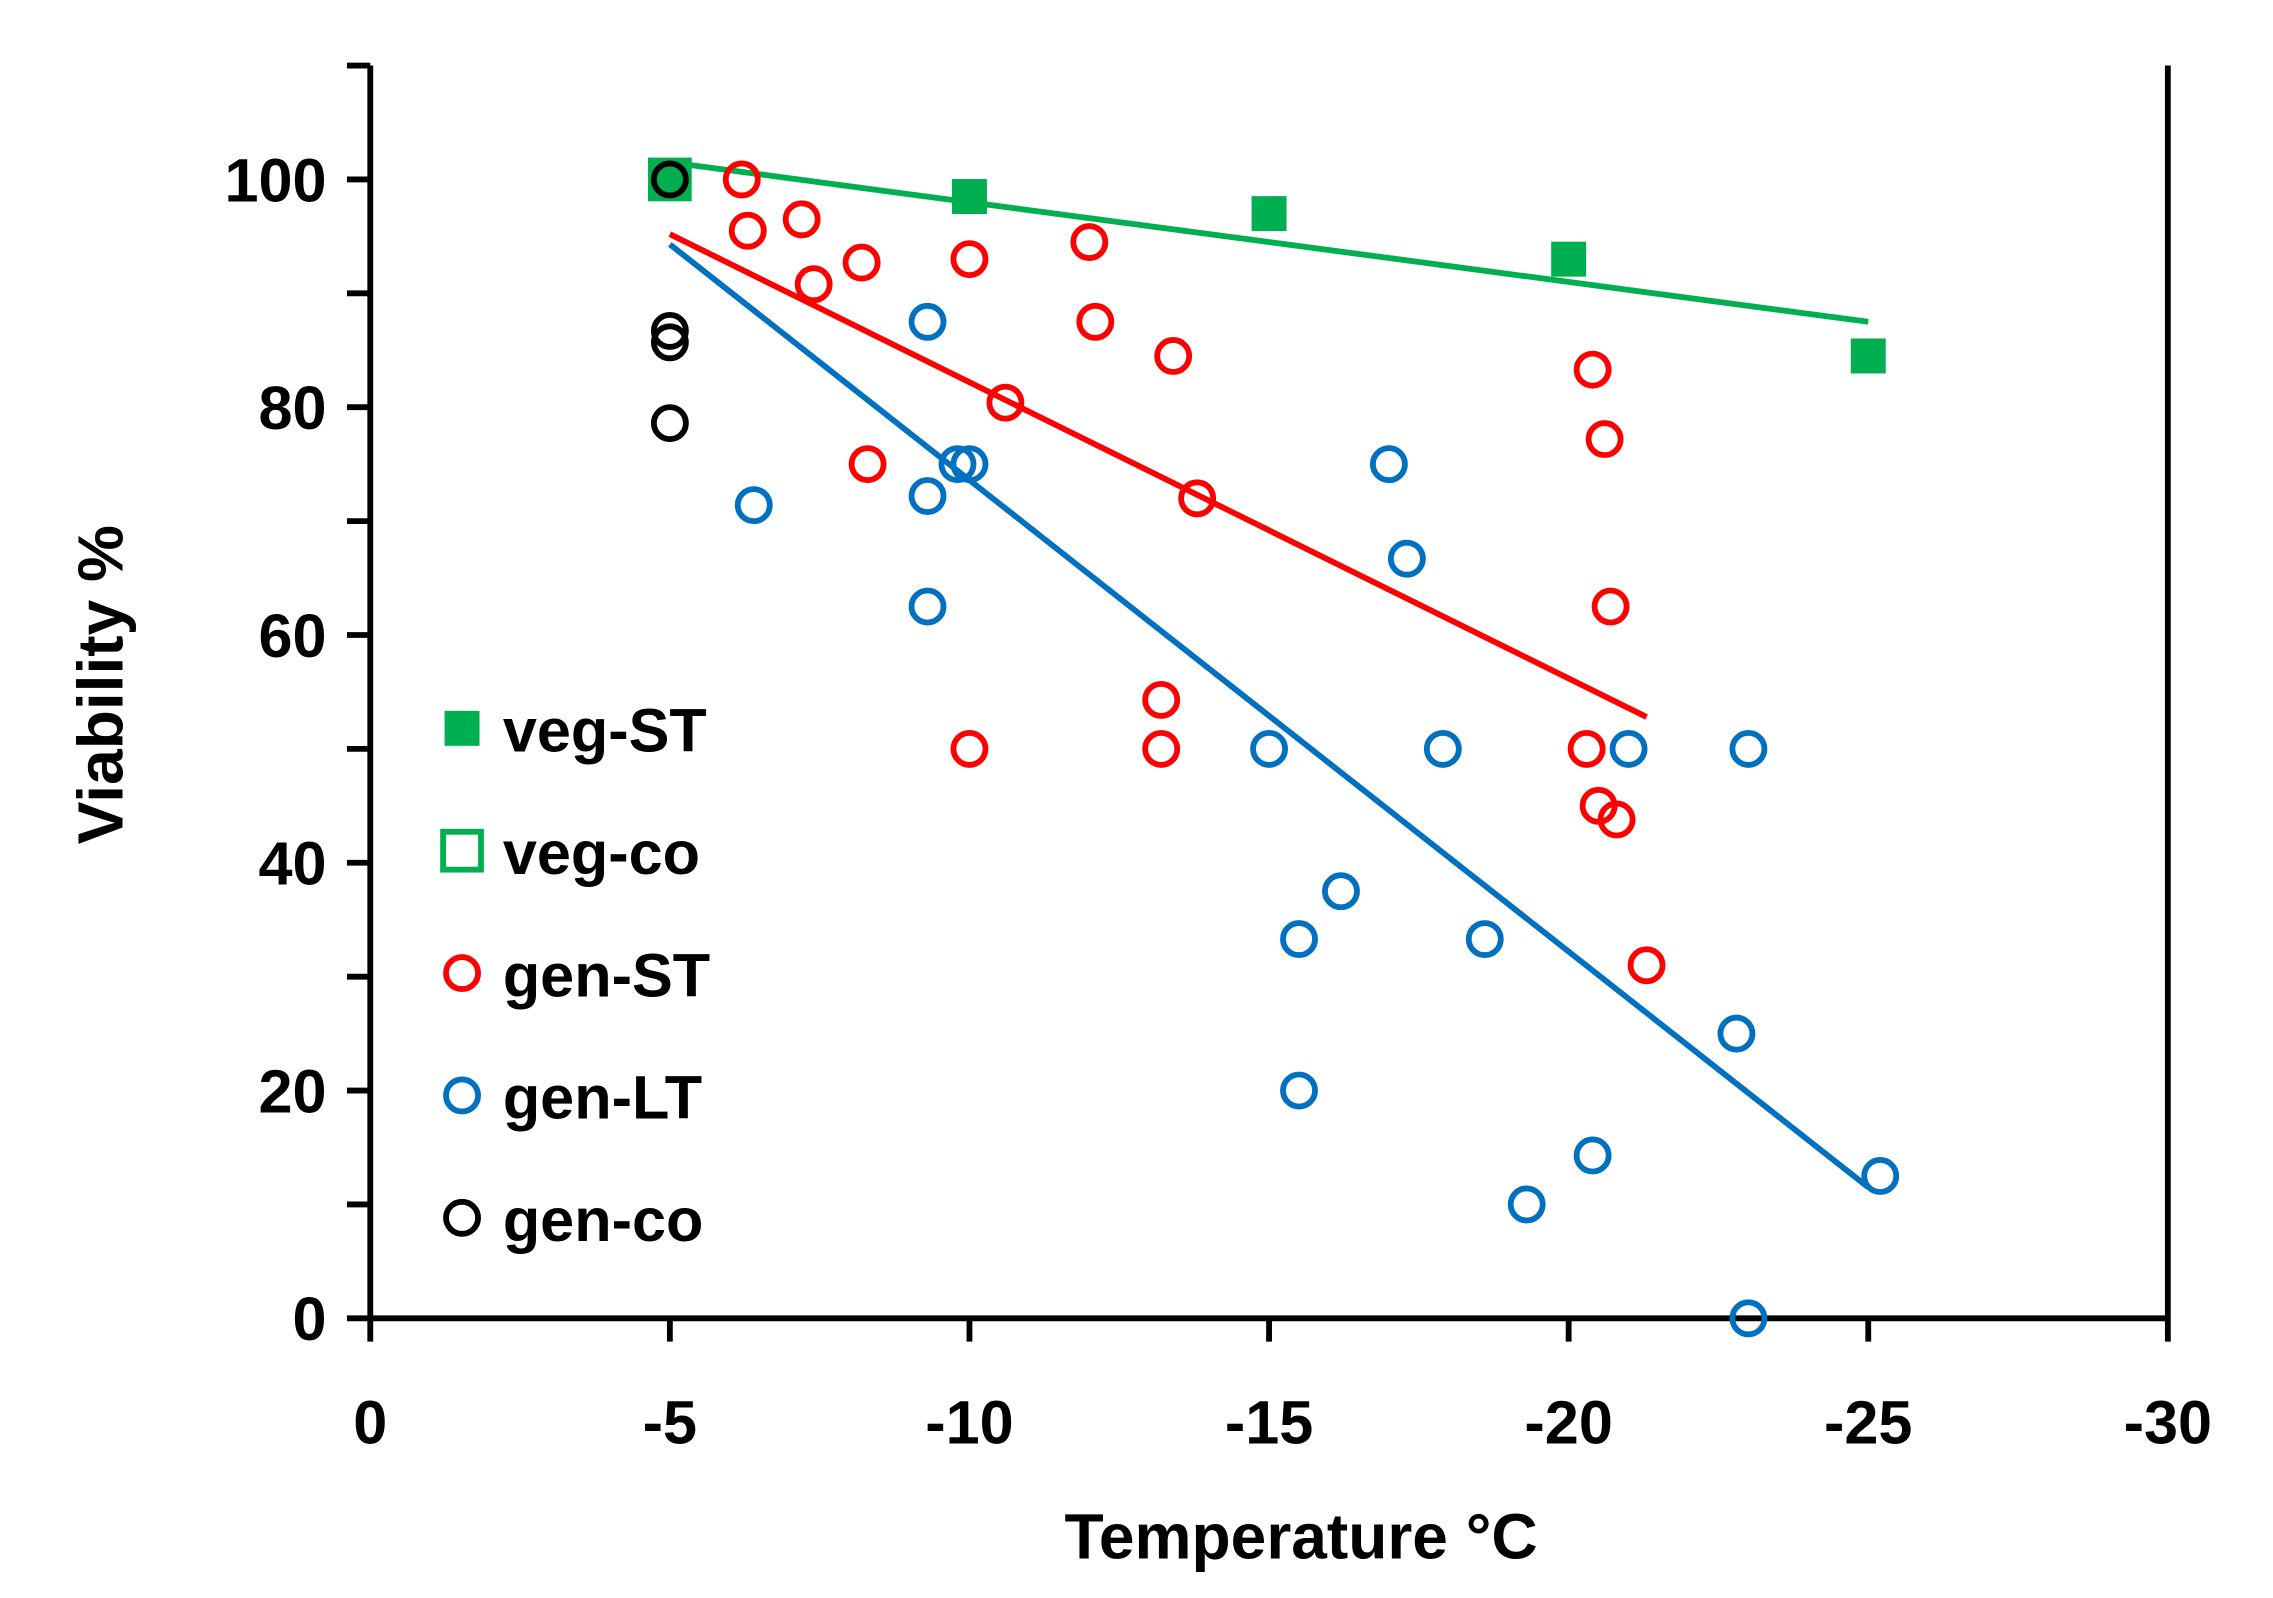 The height and width of the screenshot is (1598, 2273). What do you see at coordinates (605, 731) in the screenshot?
I see `legend-label-veg-ST: veg-ST` at bounding box center [605, 731].